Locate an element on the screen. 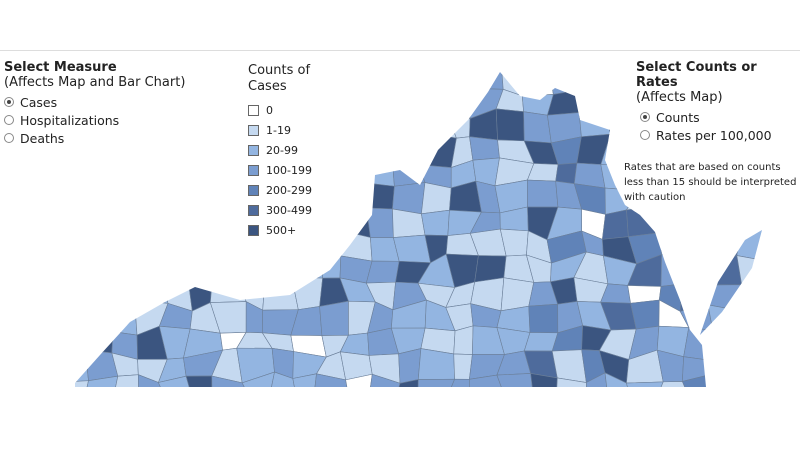  radio-option: Cases is located at coordinates (94, 102).